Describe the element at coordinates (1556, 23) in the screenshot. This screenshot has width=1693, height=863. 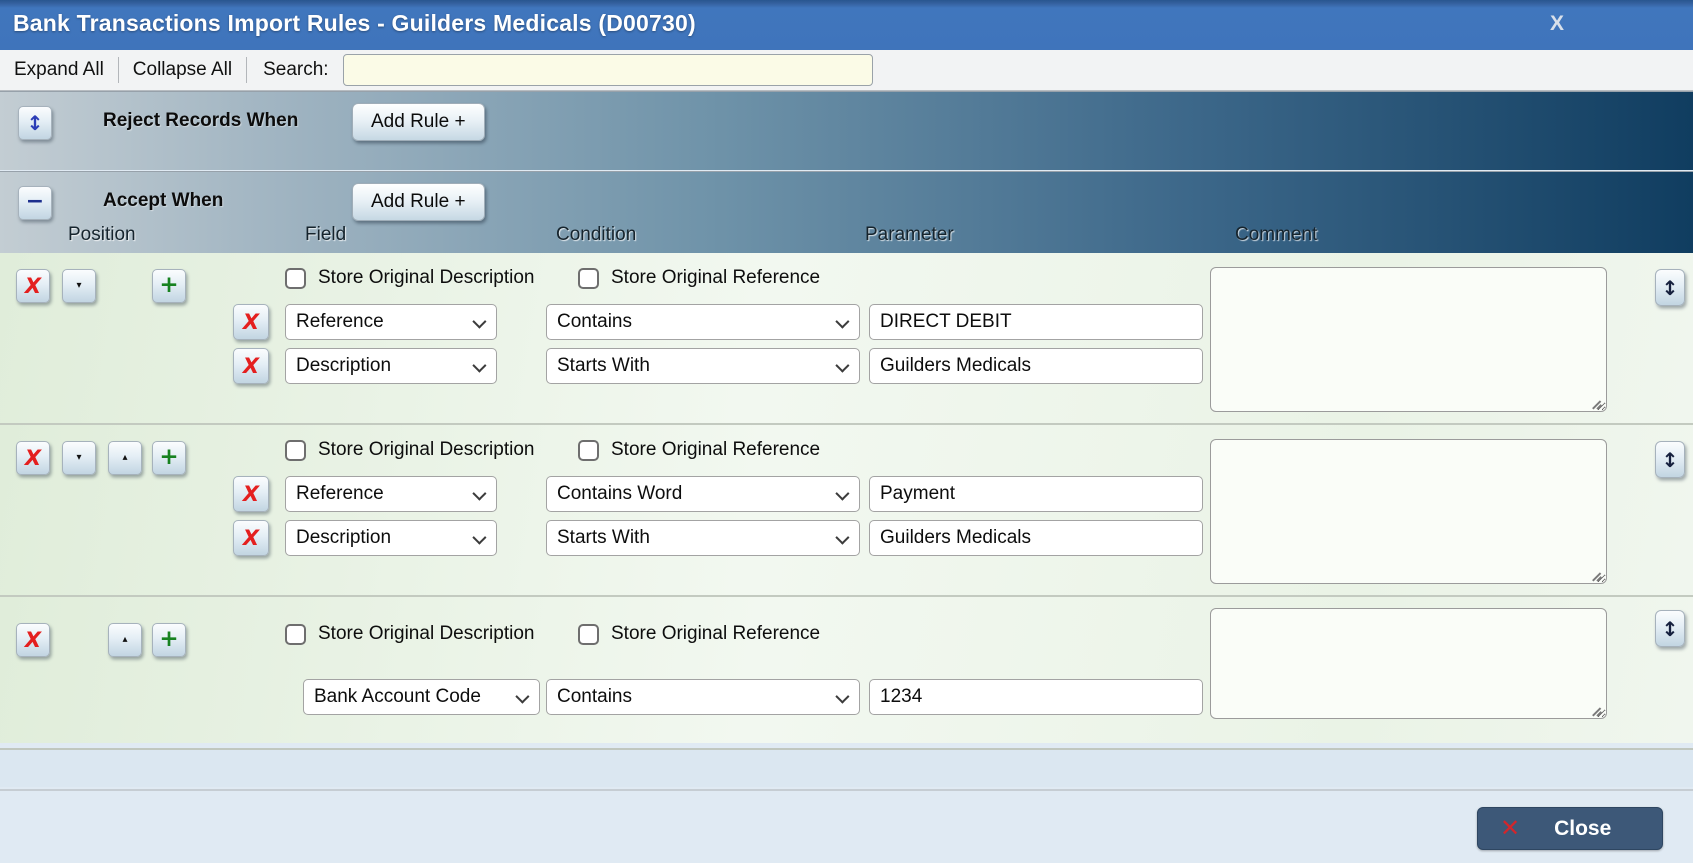
I see `window-close-icon: X` at that location.